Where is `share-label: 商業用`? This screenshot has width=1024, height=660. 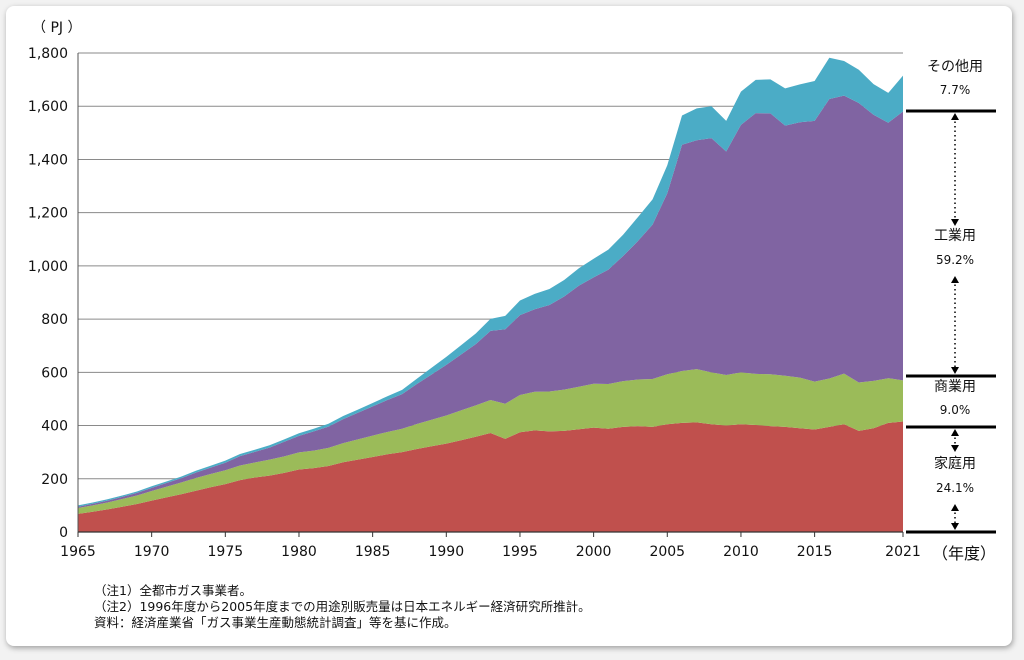
share-label: 商業用 is located at coordinates (955, 387).